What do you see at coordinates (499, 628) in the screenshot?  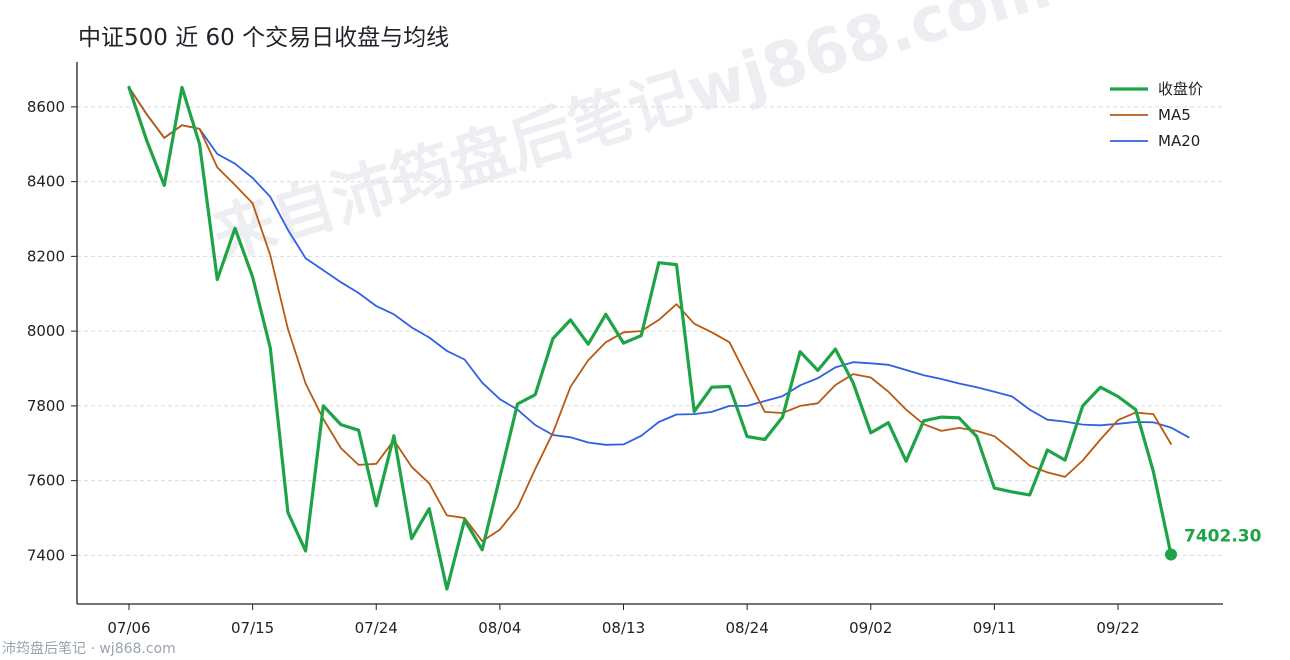 I see `x-tick-label: 08/04` at bounding box center [499, 628].